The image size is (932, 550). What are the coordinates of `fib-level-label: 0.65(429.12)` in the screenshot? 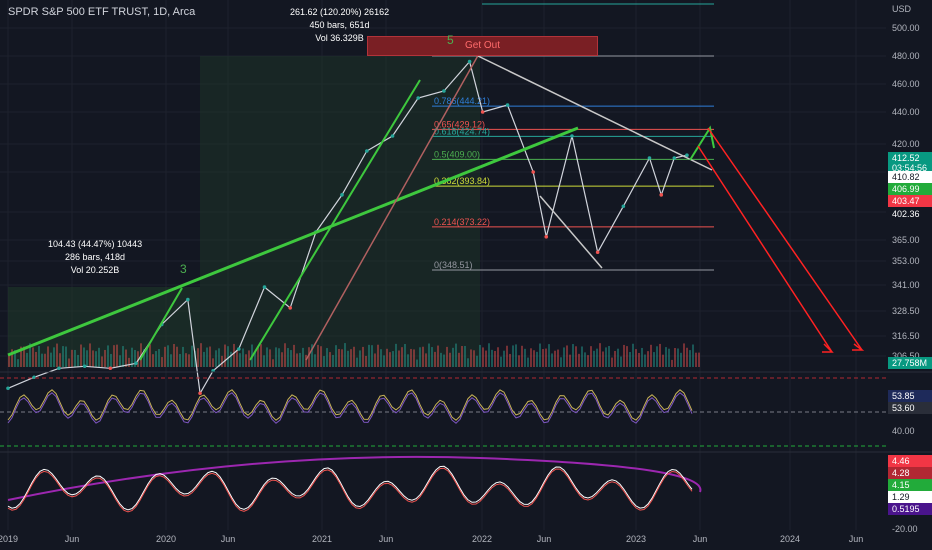 It's located at (459, 124).